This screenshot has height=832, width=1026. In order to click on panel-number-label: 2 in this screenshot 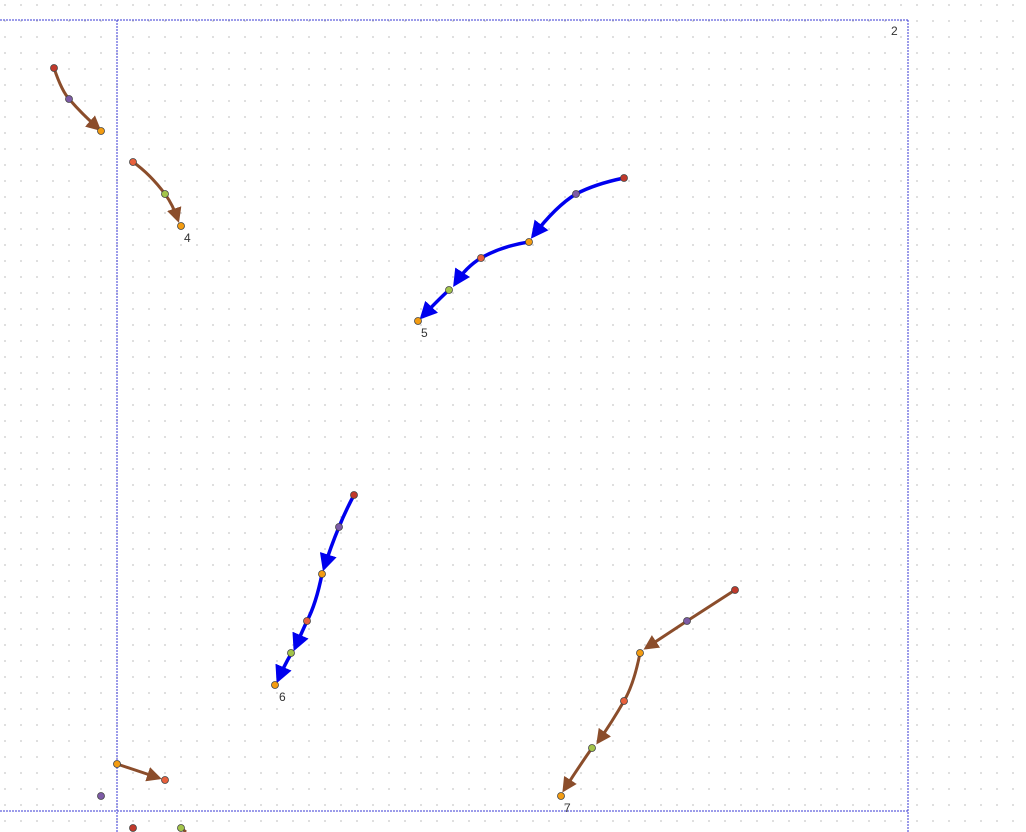, I will do `click(894, 31)`.